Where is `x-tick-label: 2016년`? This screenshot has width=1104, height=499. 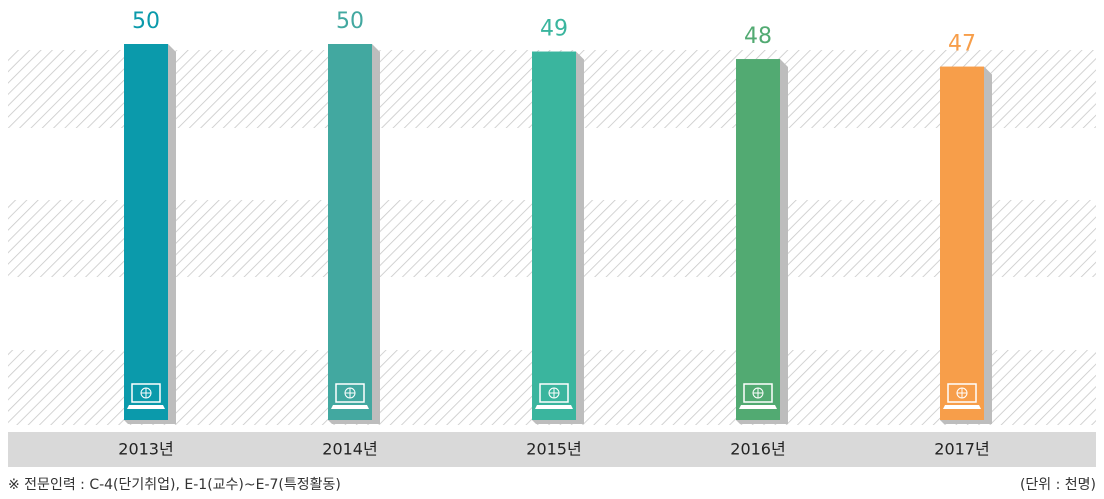 x-tick-label: 2016년 is located at coordinates (757, 449).